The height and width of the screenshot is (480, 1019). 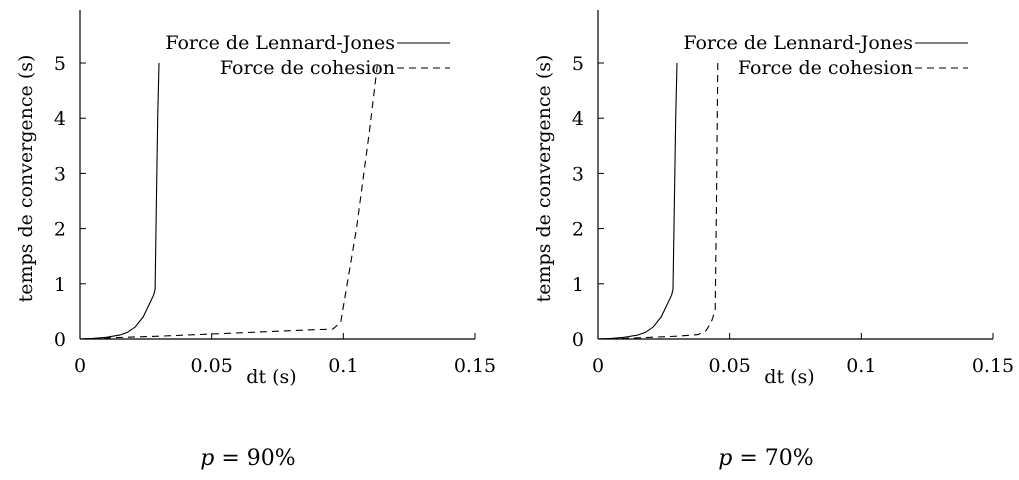 I want to click on legend-label-cohesion-left: Force de cohesion, so click(x=307, y=68).